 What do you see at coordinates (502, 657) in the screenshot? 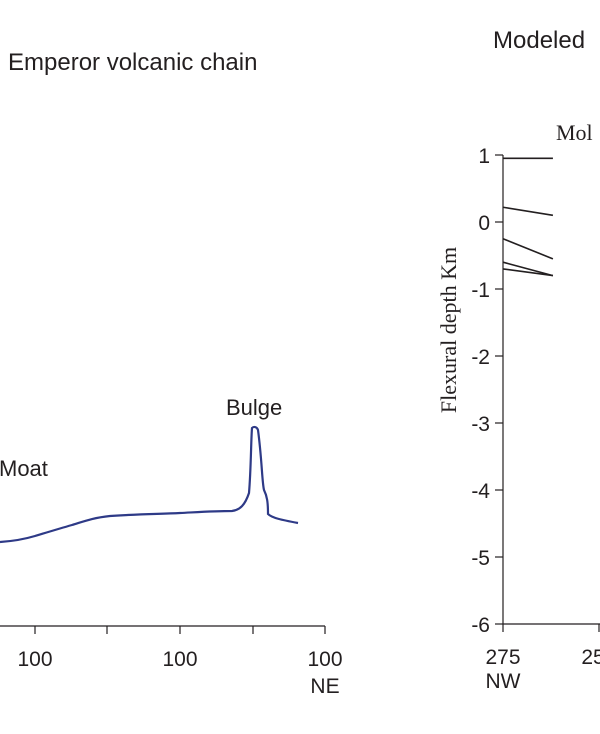
I see `right-x-tick-label: 275` at bounding box center [502, 657].